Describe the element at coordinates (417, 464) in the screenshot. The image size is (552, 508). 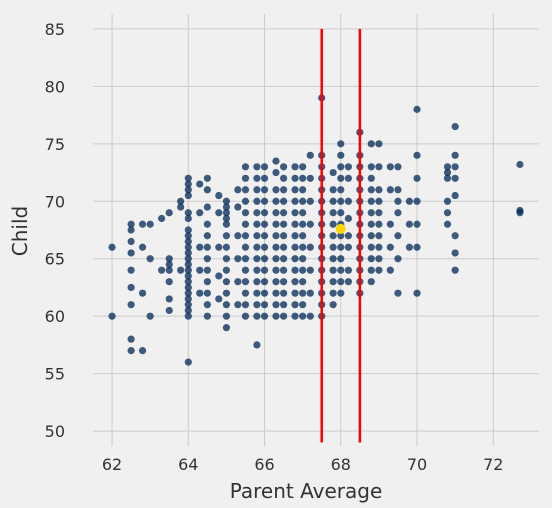
I see `x-tick-label: 70` at that location.